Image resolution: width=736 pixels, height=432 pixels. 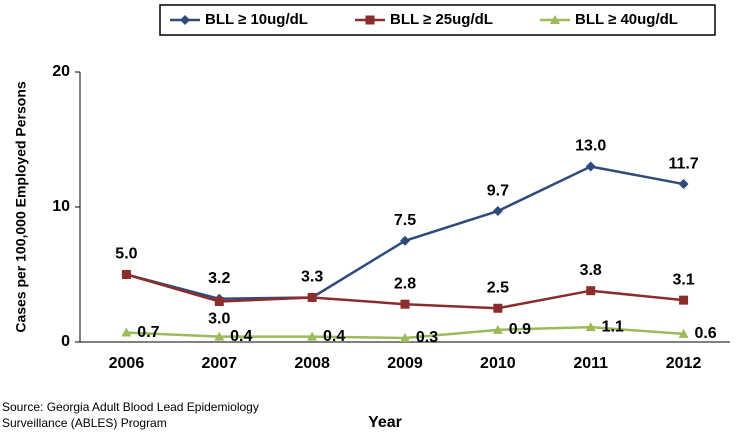 I want to click on data-label: 7.5, so click(x=405, y=220).